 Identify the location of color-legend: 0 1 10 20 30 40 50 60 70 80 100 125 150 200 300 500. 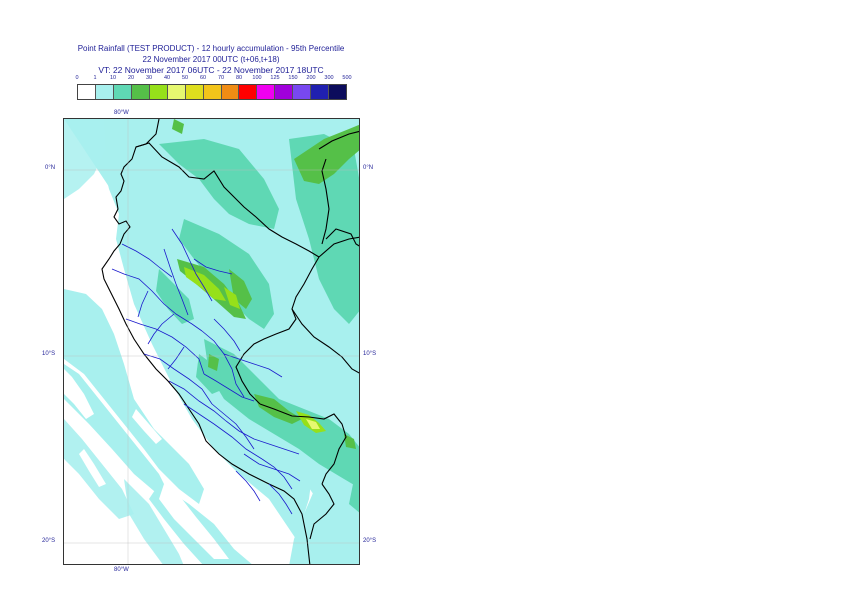
(213, 89).